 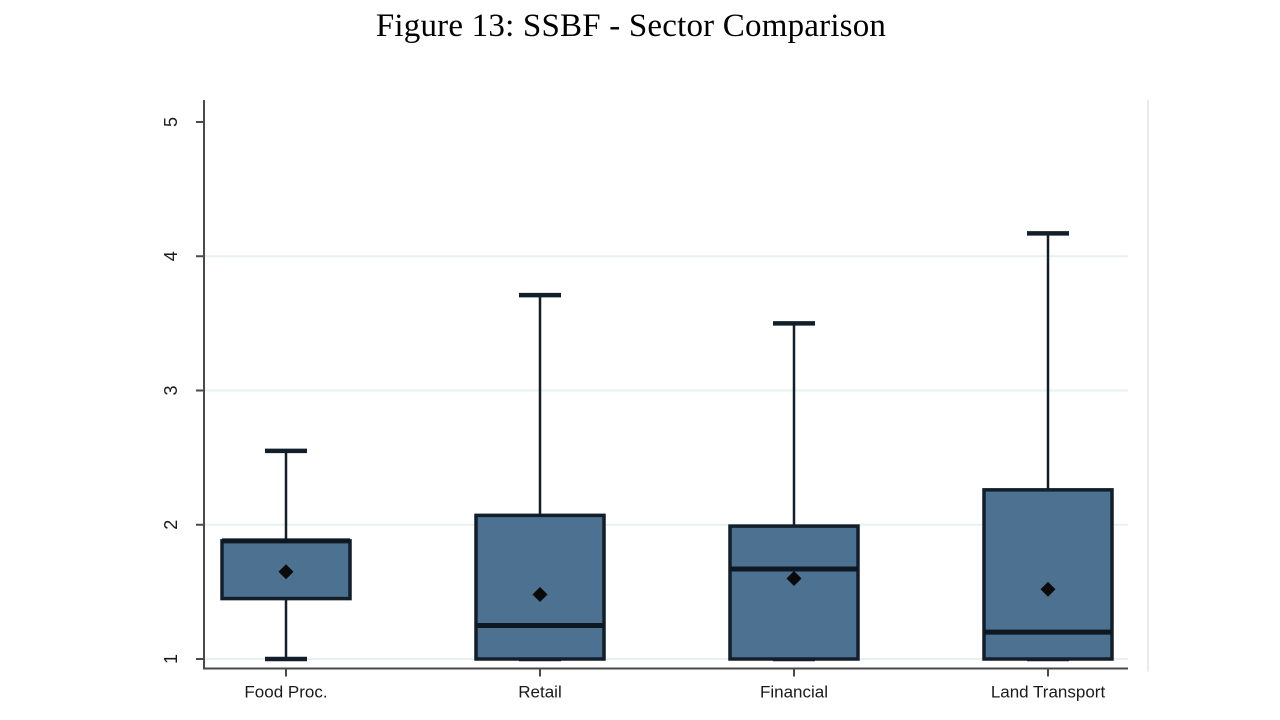 I want to click on x-label-land-transport: Land Transport, so click(x=1048, y=692).